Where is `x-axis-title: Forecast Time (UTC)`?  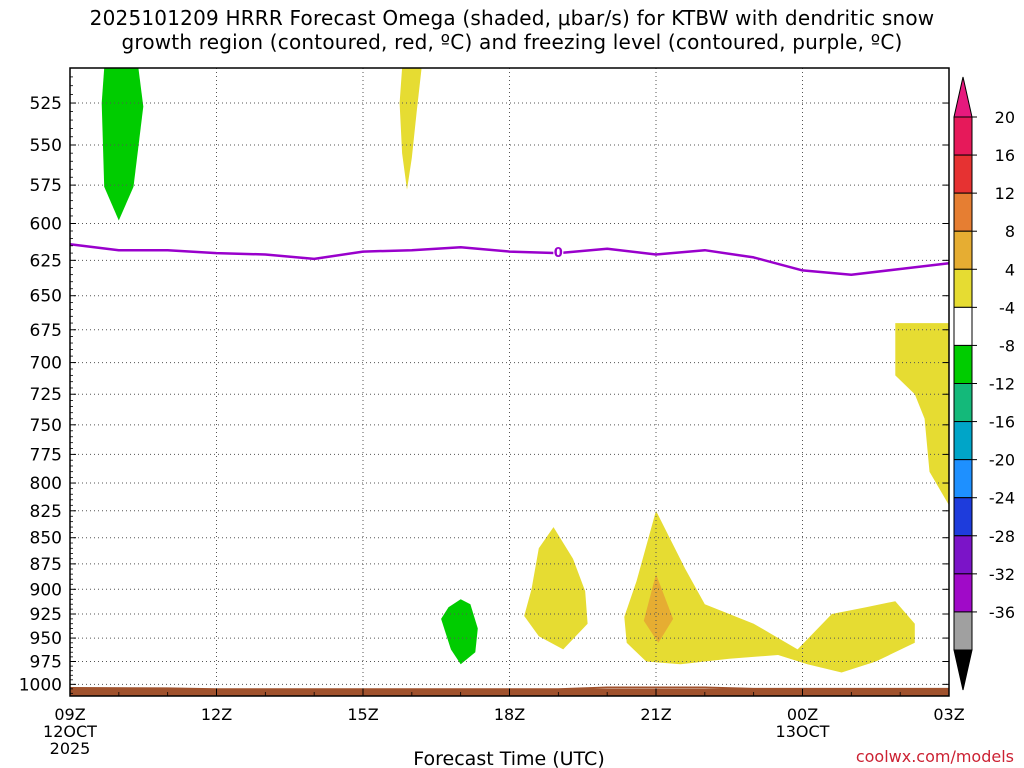
x-axis-title: Forecast Time (UTC) is located at coordinates (508, 758).